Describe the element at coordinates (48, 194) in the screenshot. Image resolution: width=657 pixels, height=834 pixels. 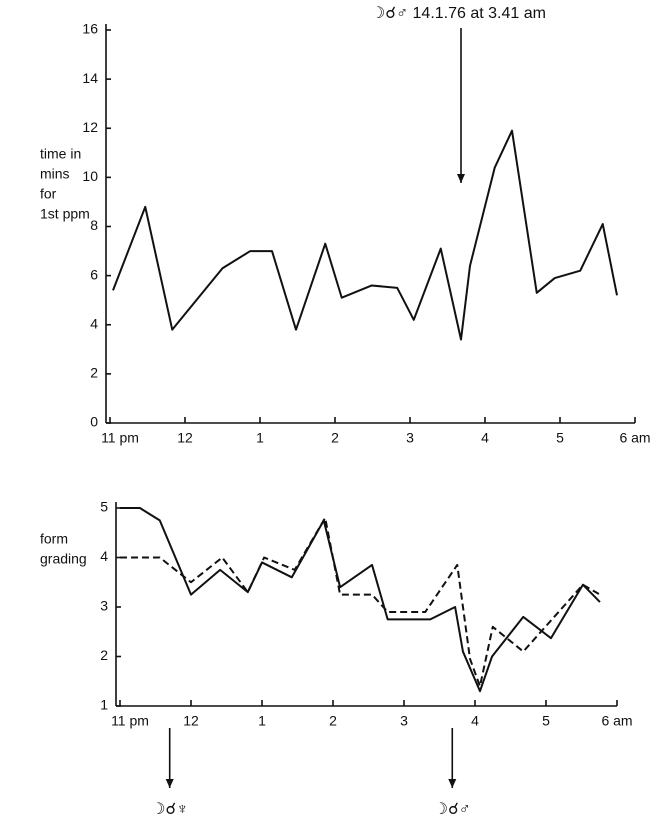
I see `y-axis-label: for` at that location.